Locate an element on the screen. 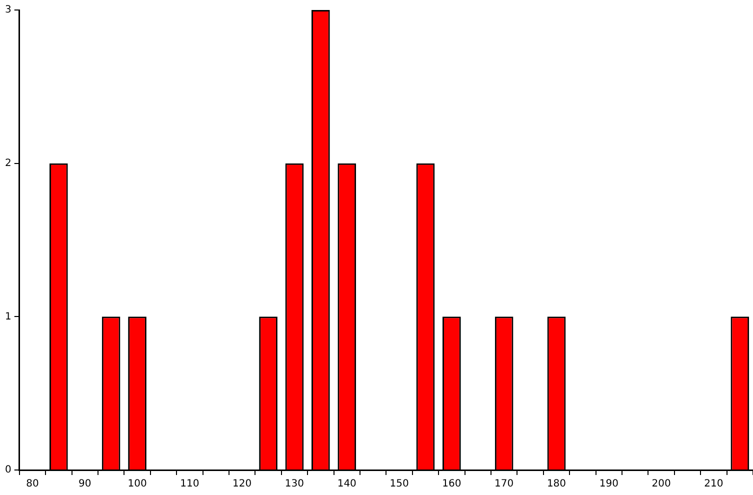  y-tick-label: 3 is located at coordinates (8, 10).